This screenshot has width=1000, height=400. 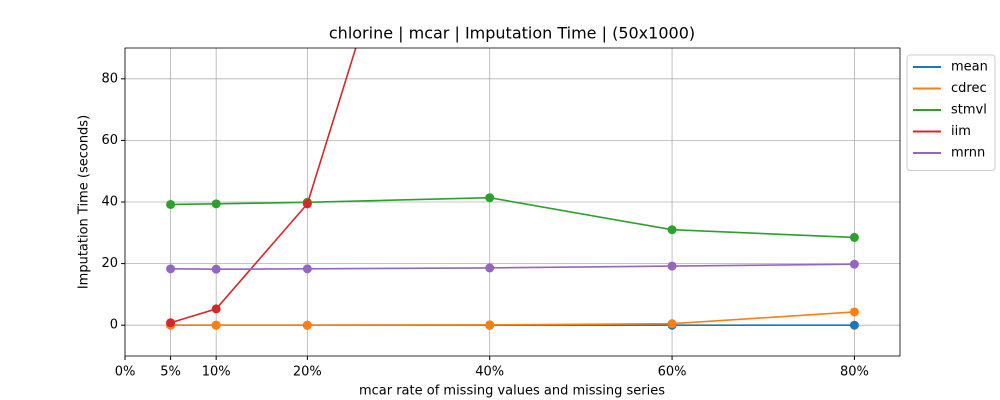 I want to click on x-tick-label: 20%, so click(x=307, y=372).